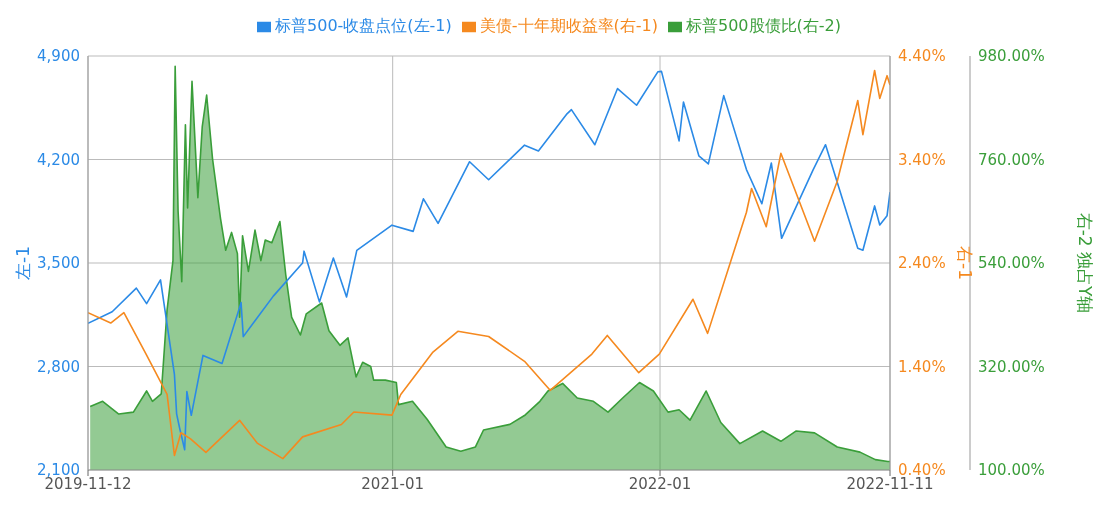  Describe the element at coordinates (23, 263) in the screenshot. I see `y-axis-title: 左-1` at that location.